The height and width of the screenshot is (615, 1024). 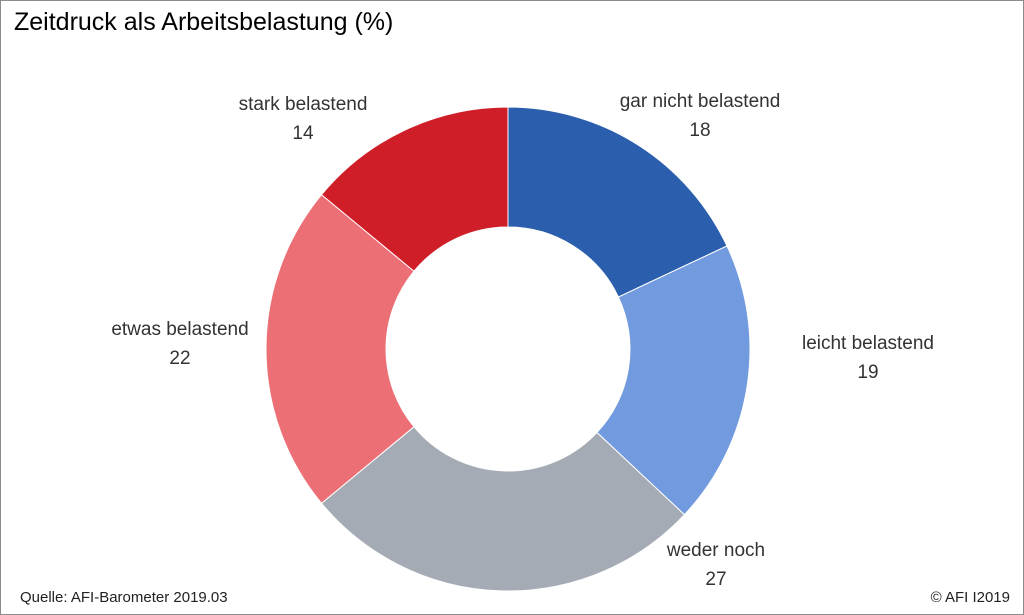 I want to click on slice-category-label: stark belastend, so click(x=303, y=104).